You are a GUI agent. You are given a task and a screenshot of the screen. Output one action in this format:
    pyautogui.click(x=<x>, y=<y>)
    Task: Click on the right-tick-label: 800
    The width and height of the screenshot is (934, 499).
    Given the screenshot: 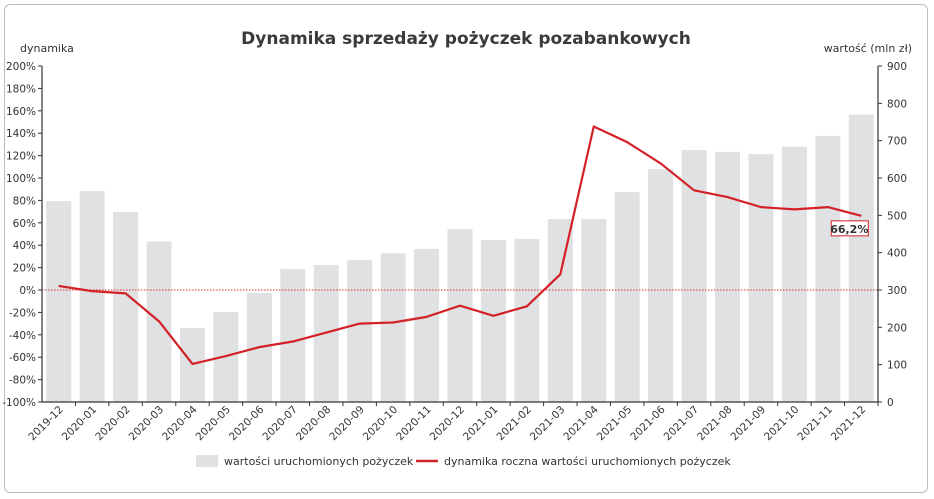 What is the action you would take?
    pyautogui.click(x=897, y=104)
    